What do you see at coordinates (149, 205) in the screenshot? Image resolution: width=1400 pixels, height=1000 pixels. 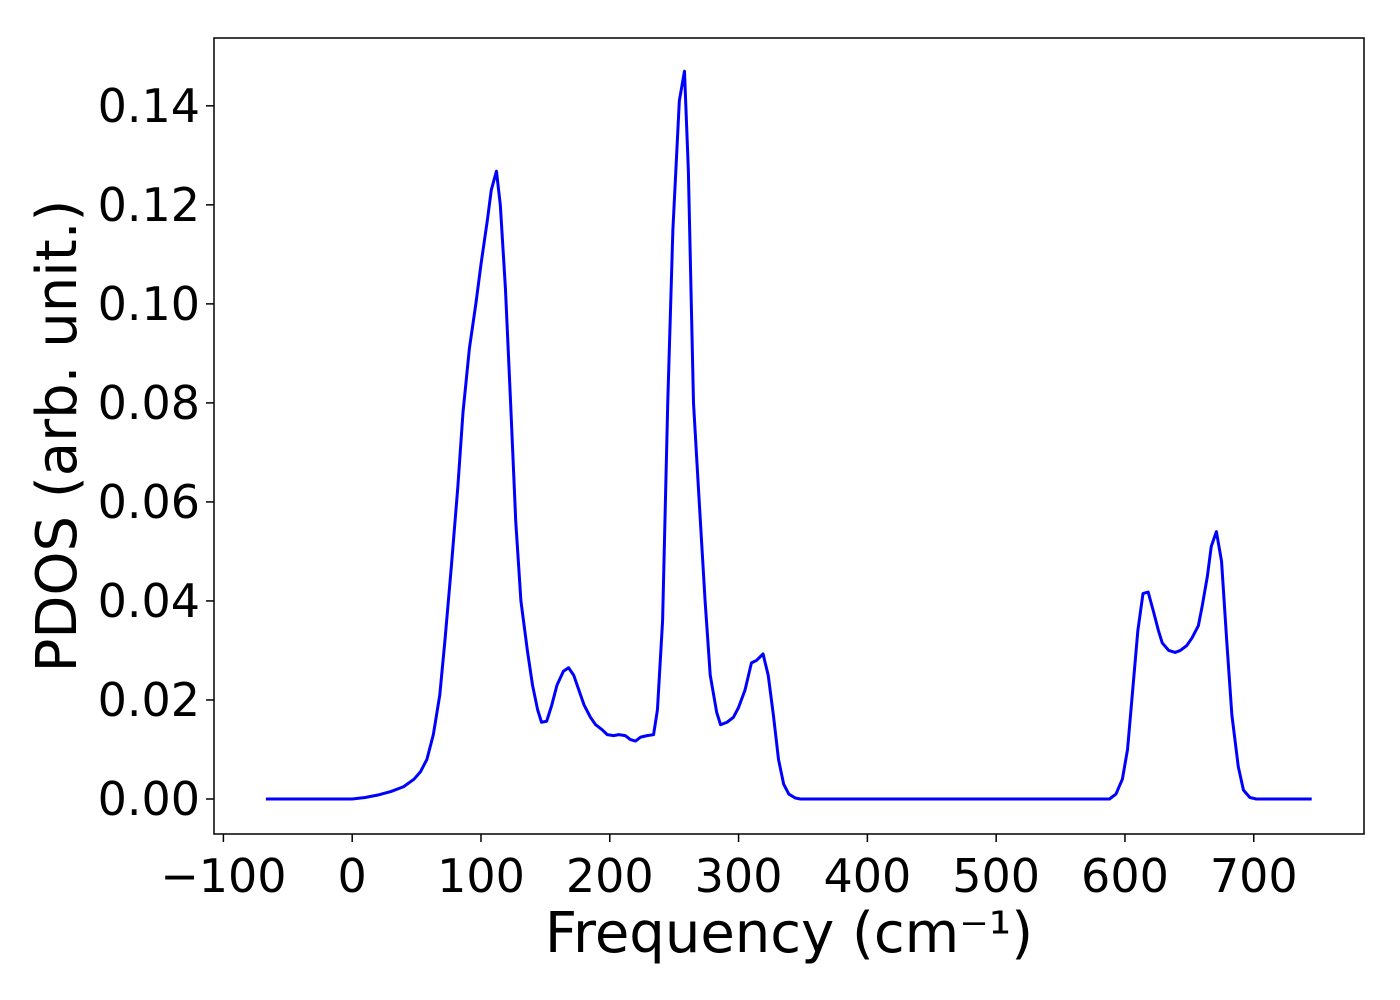 I see `y-tick-label: 0.12` at bounding box center [149, 205].